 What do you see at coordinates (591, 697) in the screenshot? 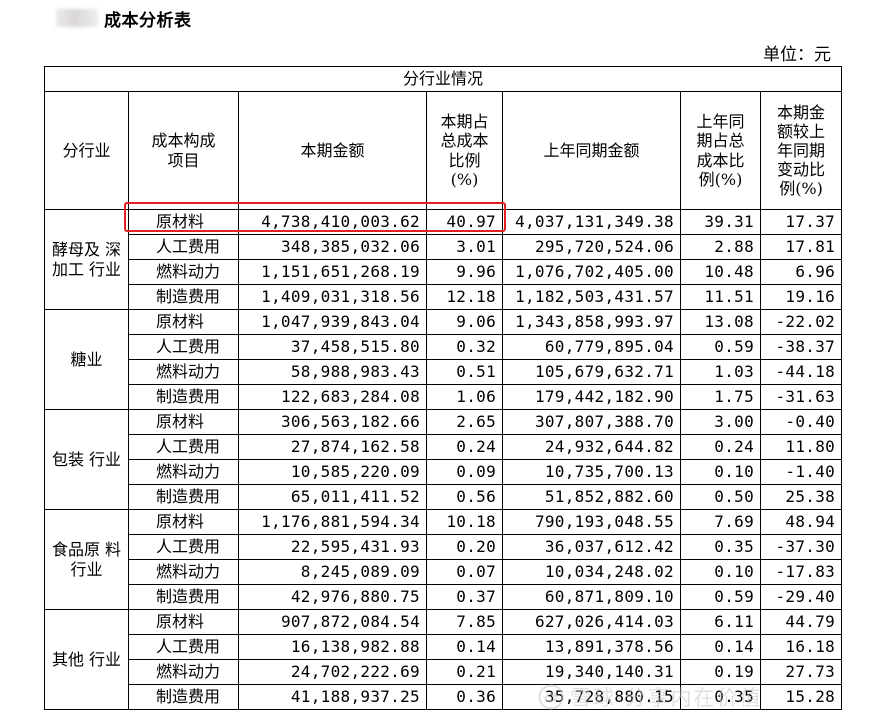
I see `prior-amount-cell: 35,728,880.15` at bounding box center [591, 697].